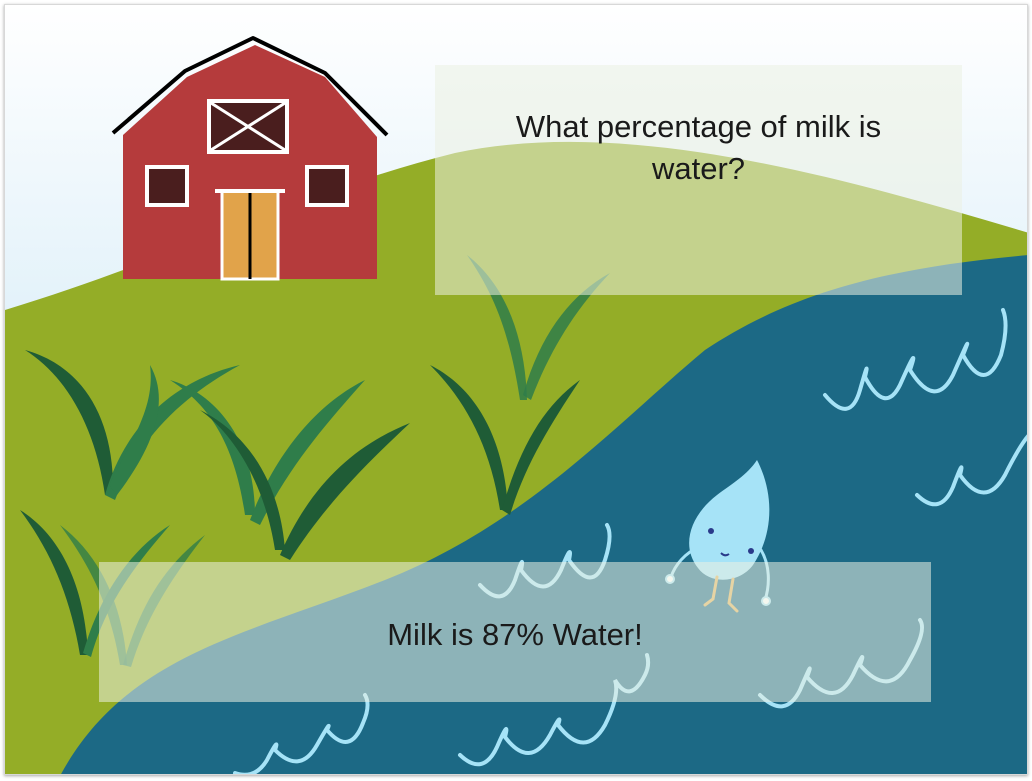 This screenshot has height=781, width=1032. I want to click on answer-text: Milk is 87% Water!, so click(515, 634).